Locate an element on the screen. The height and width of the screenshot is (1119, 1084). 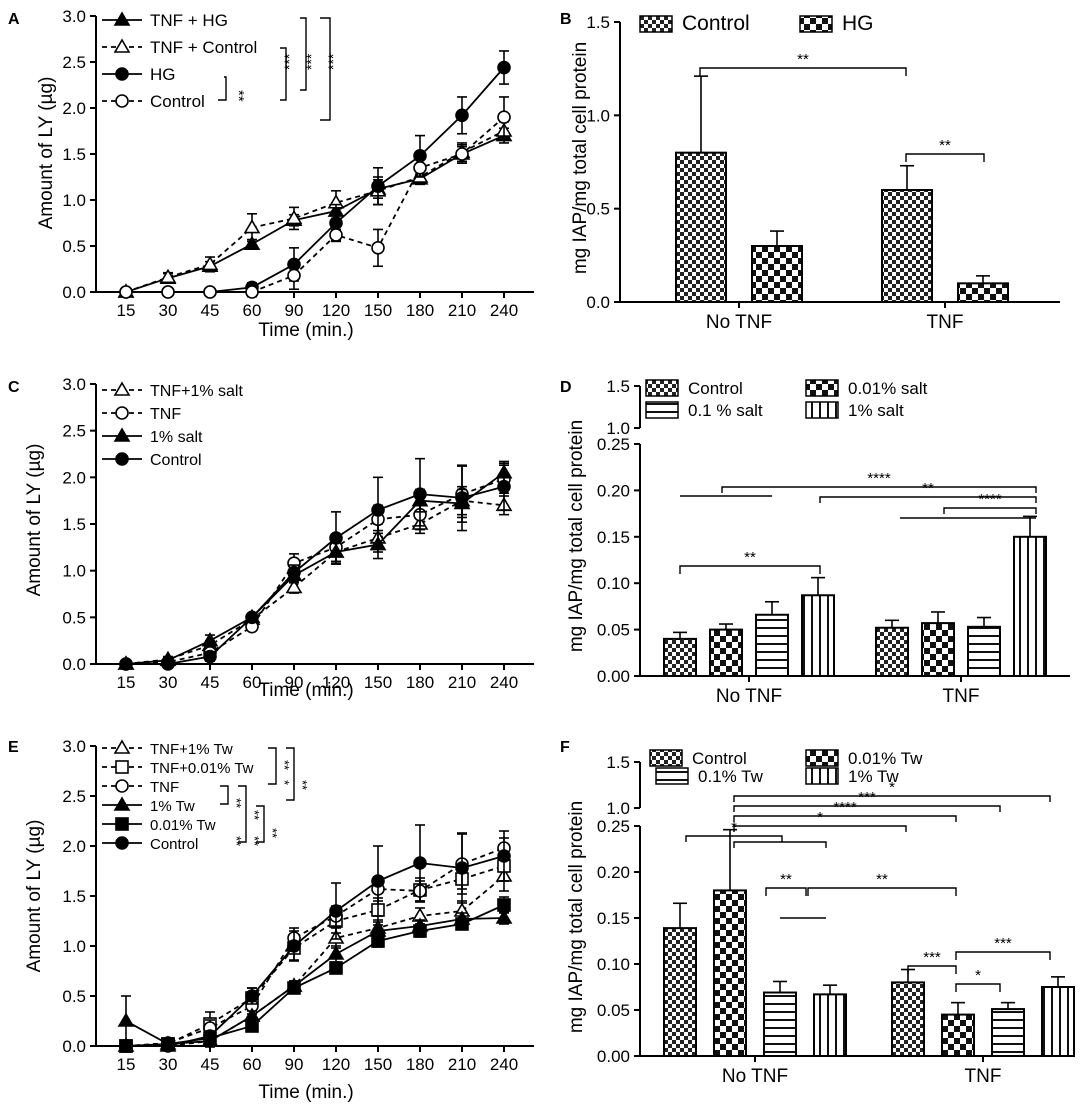
x-tick-label: 240 is located at coordinates (504, 310).